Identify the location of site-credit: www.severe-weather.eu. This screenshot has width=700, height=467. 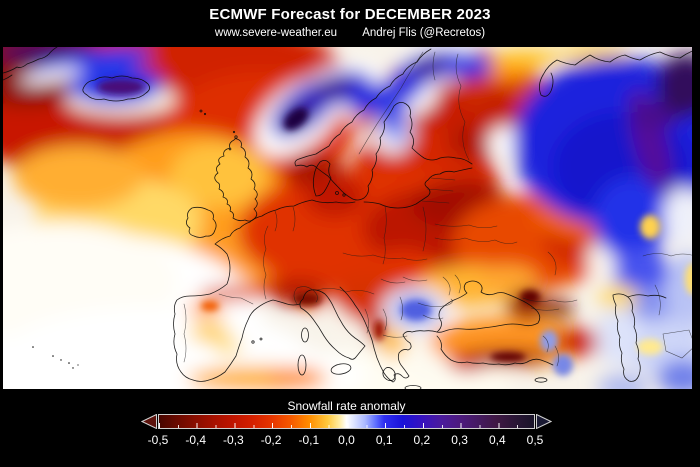
(275, 33).